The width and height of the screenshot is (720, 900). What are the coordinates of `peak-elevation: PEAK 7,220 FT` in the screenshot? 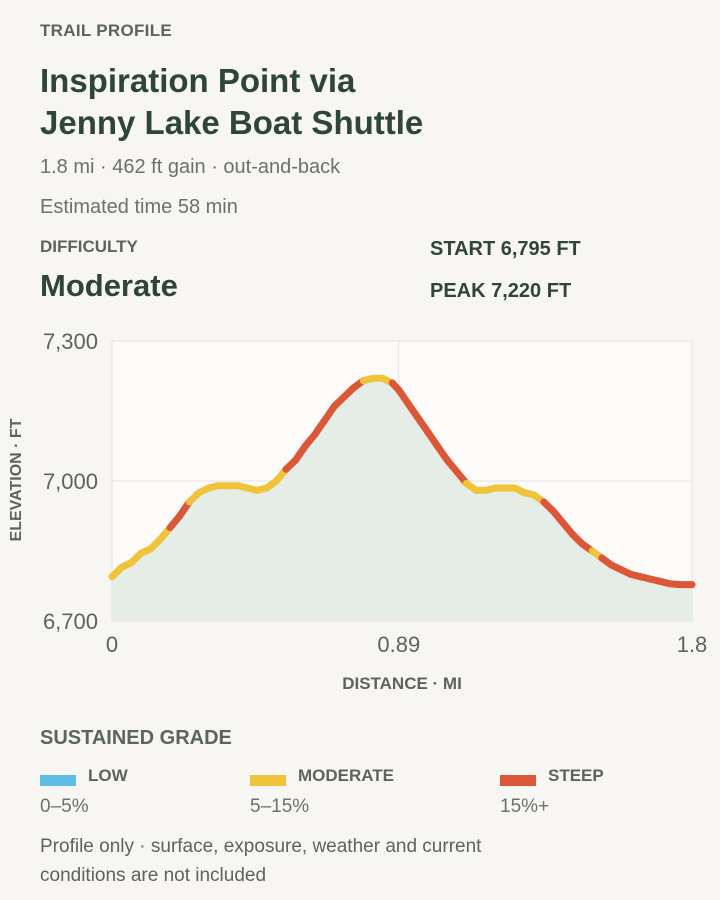 It's located at (501, 291).